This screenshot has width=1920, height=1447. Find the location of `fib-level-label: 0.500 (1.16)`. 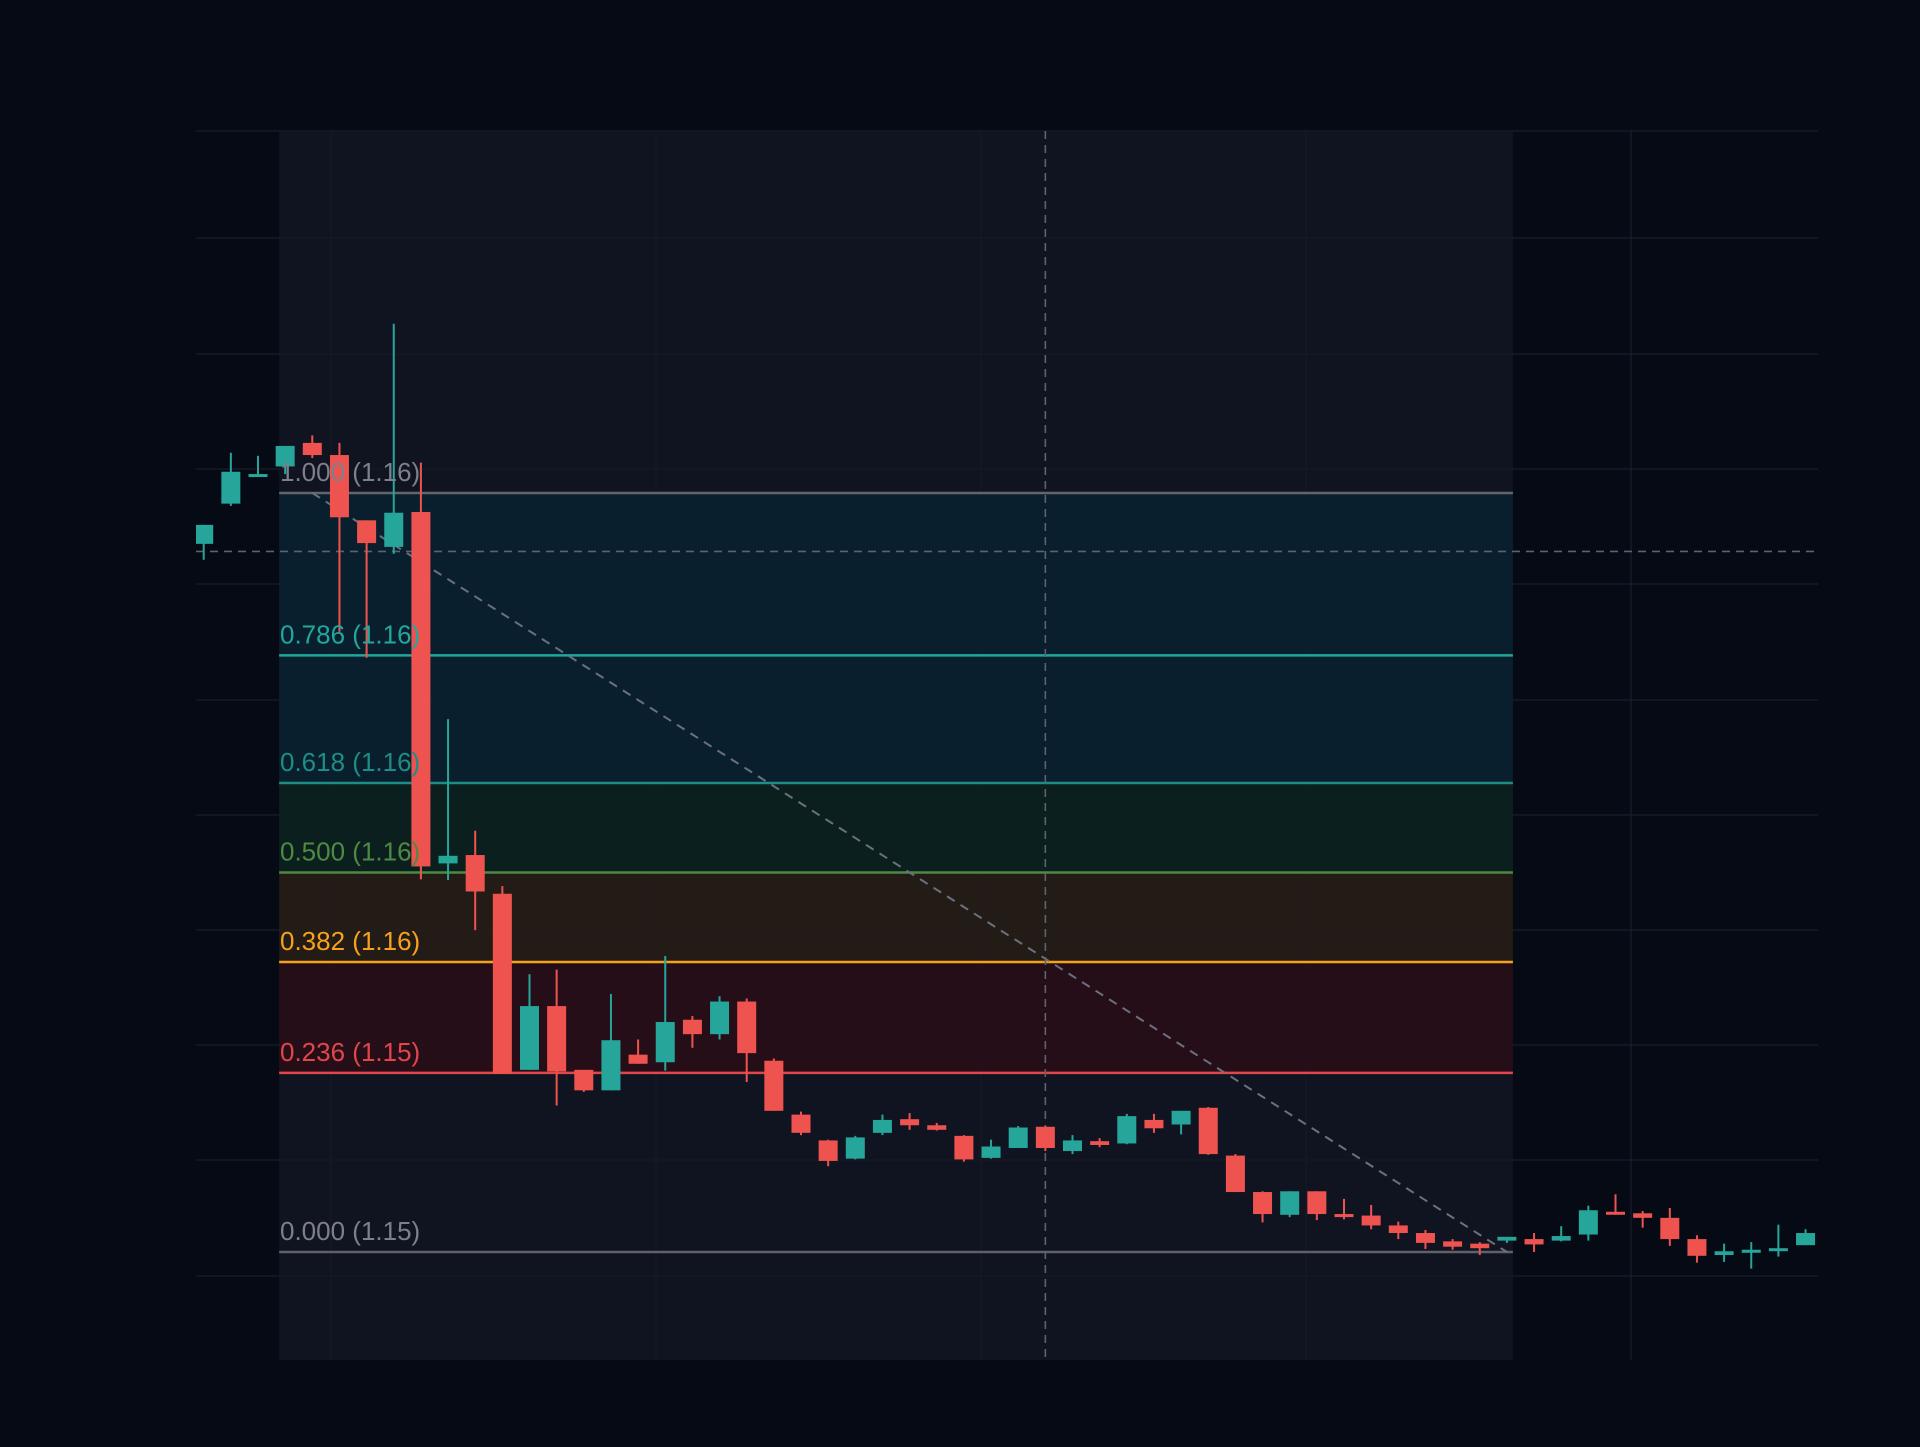

fib-level-label: 0.500 (1.16) is located at coordinates (350, 852).